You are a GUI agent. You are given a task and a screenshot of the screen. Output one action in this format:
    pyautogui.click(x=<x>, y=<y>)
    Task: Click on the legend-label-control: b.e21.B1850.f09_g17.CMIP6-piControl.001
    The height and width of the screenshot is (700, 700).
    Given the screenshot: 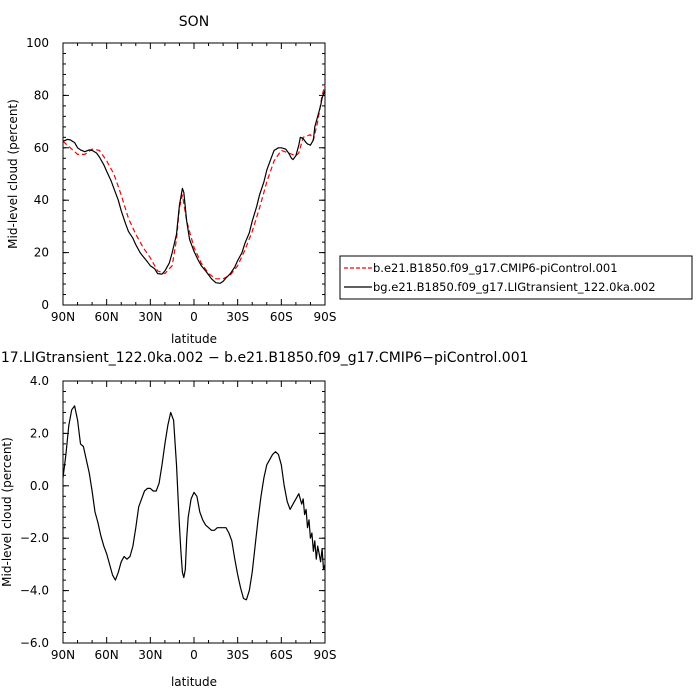 What is the action you would take?
    pyautogui.click(x=495, y=268)
    